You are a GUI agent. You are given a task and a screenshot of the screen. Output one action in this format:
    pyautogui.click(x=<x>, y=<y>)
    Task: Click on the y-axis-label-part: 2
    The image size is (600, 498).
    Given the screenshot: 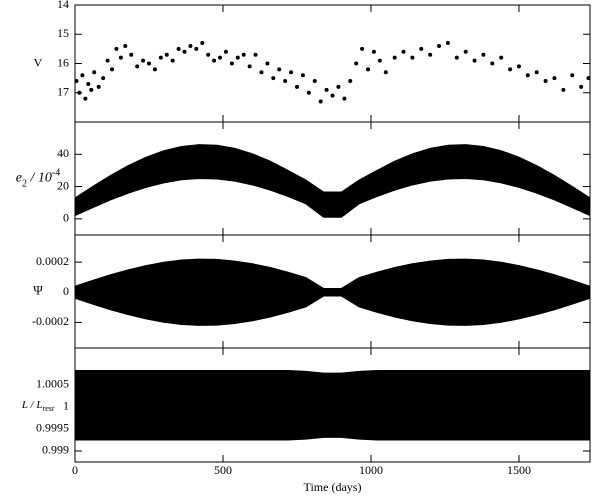 What is the action you would take?
    pyautogui.click(x=24, y=183)
    